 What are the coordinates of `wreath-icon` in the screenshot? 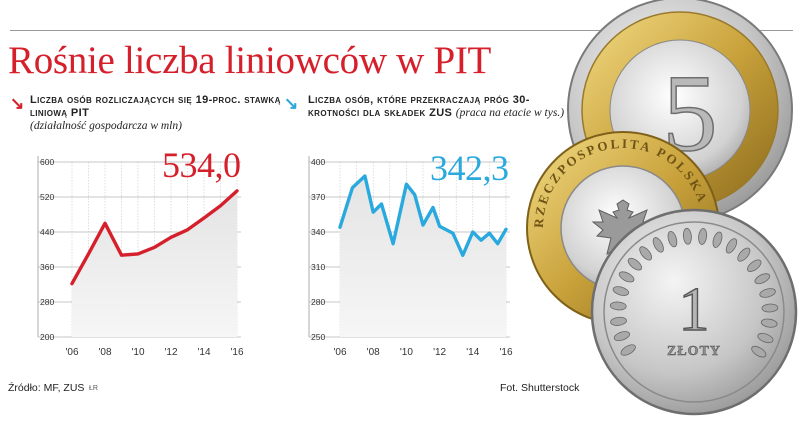 It's located at (694, 292).